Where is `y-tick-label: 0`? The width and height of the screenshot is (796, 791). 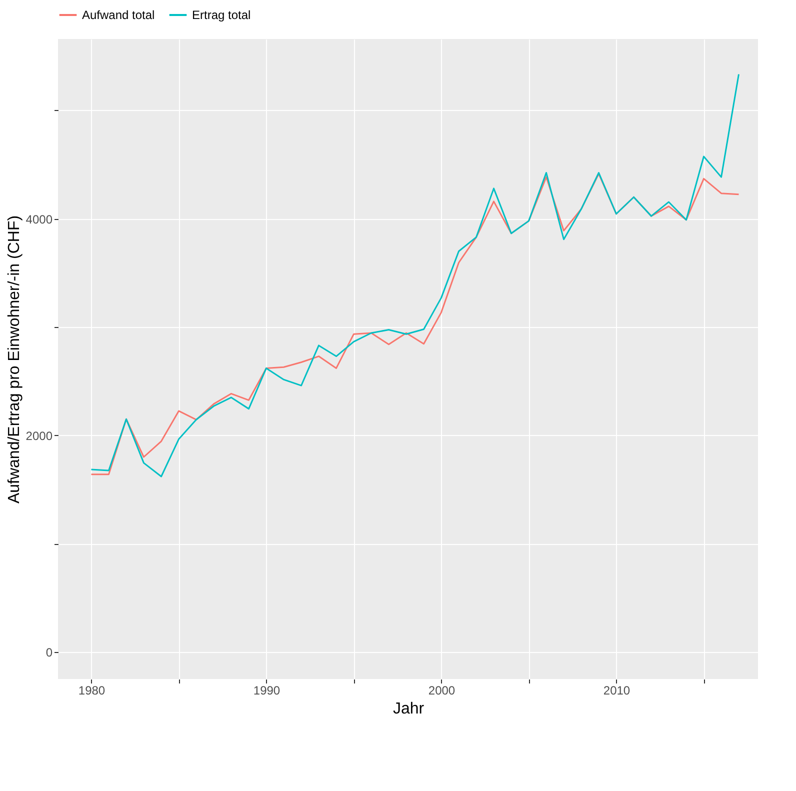
y-tick-label: 0 is located at coordinates (49, 652).